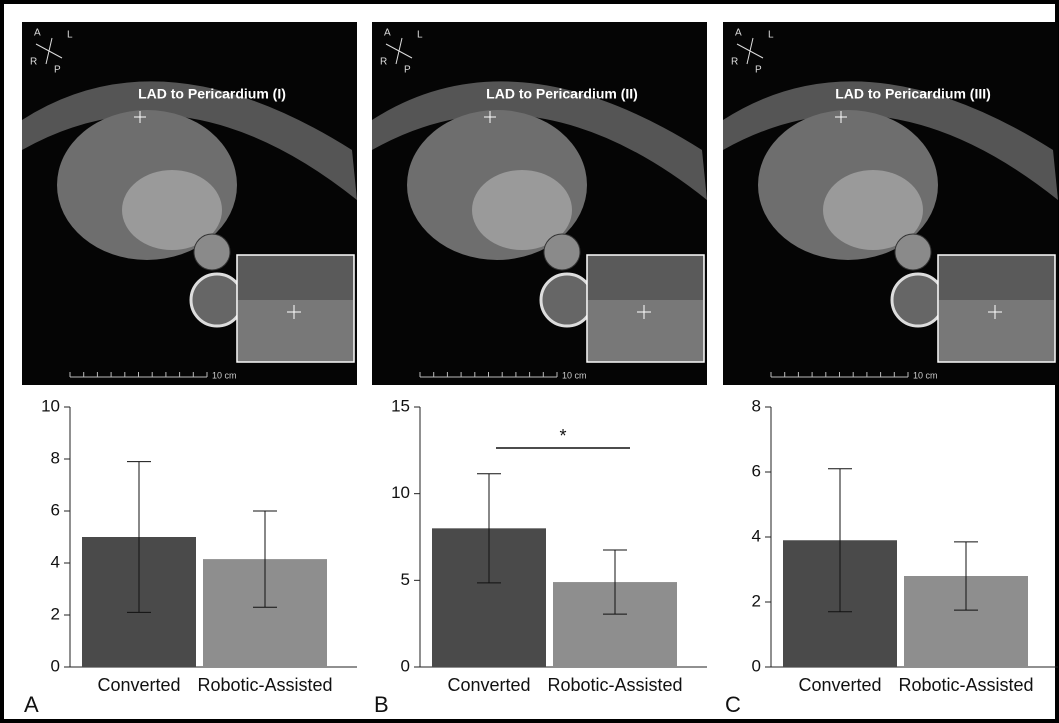 This screenshot has width=1059, height=723. I want to click on image-title: LAD to Pericardium (I), so click(212, 94).